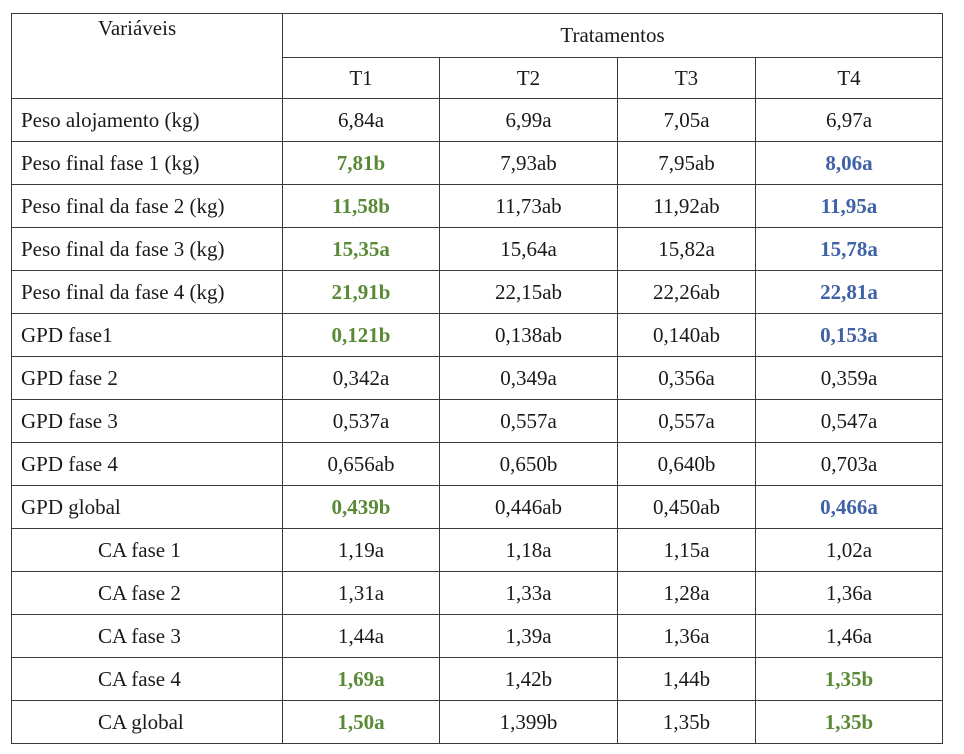  I want to click on cell-value: 1,28a, so click(686, 592).